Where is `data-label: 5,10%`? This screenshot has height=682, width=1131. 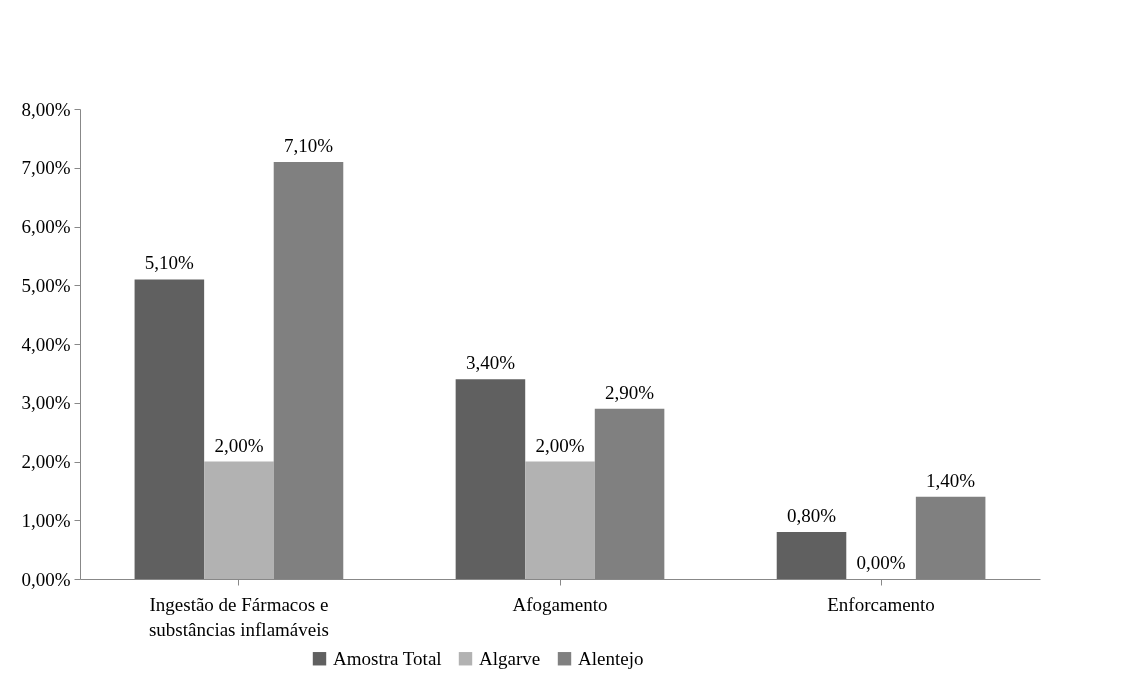 data-label: 5,10% is located at coordinates (169, 263).